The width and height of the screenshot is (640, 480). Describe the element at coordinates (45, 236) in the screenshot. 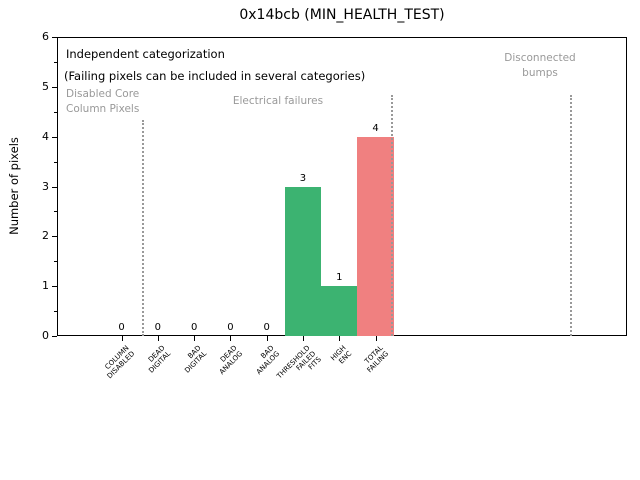

I see `y-tick-label: 2` at that location.